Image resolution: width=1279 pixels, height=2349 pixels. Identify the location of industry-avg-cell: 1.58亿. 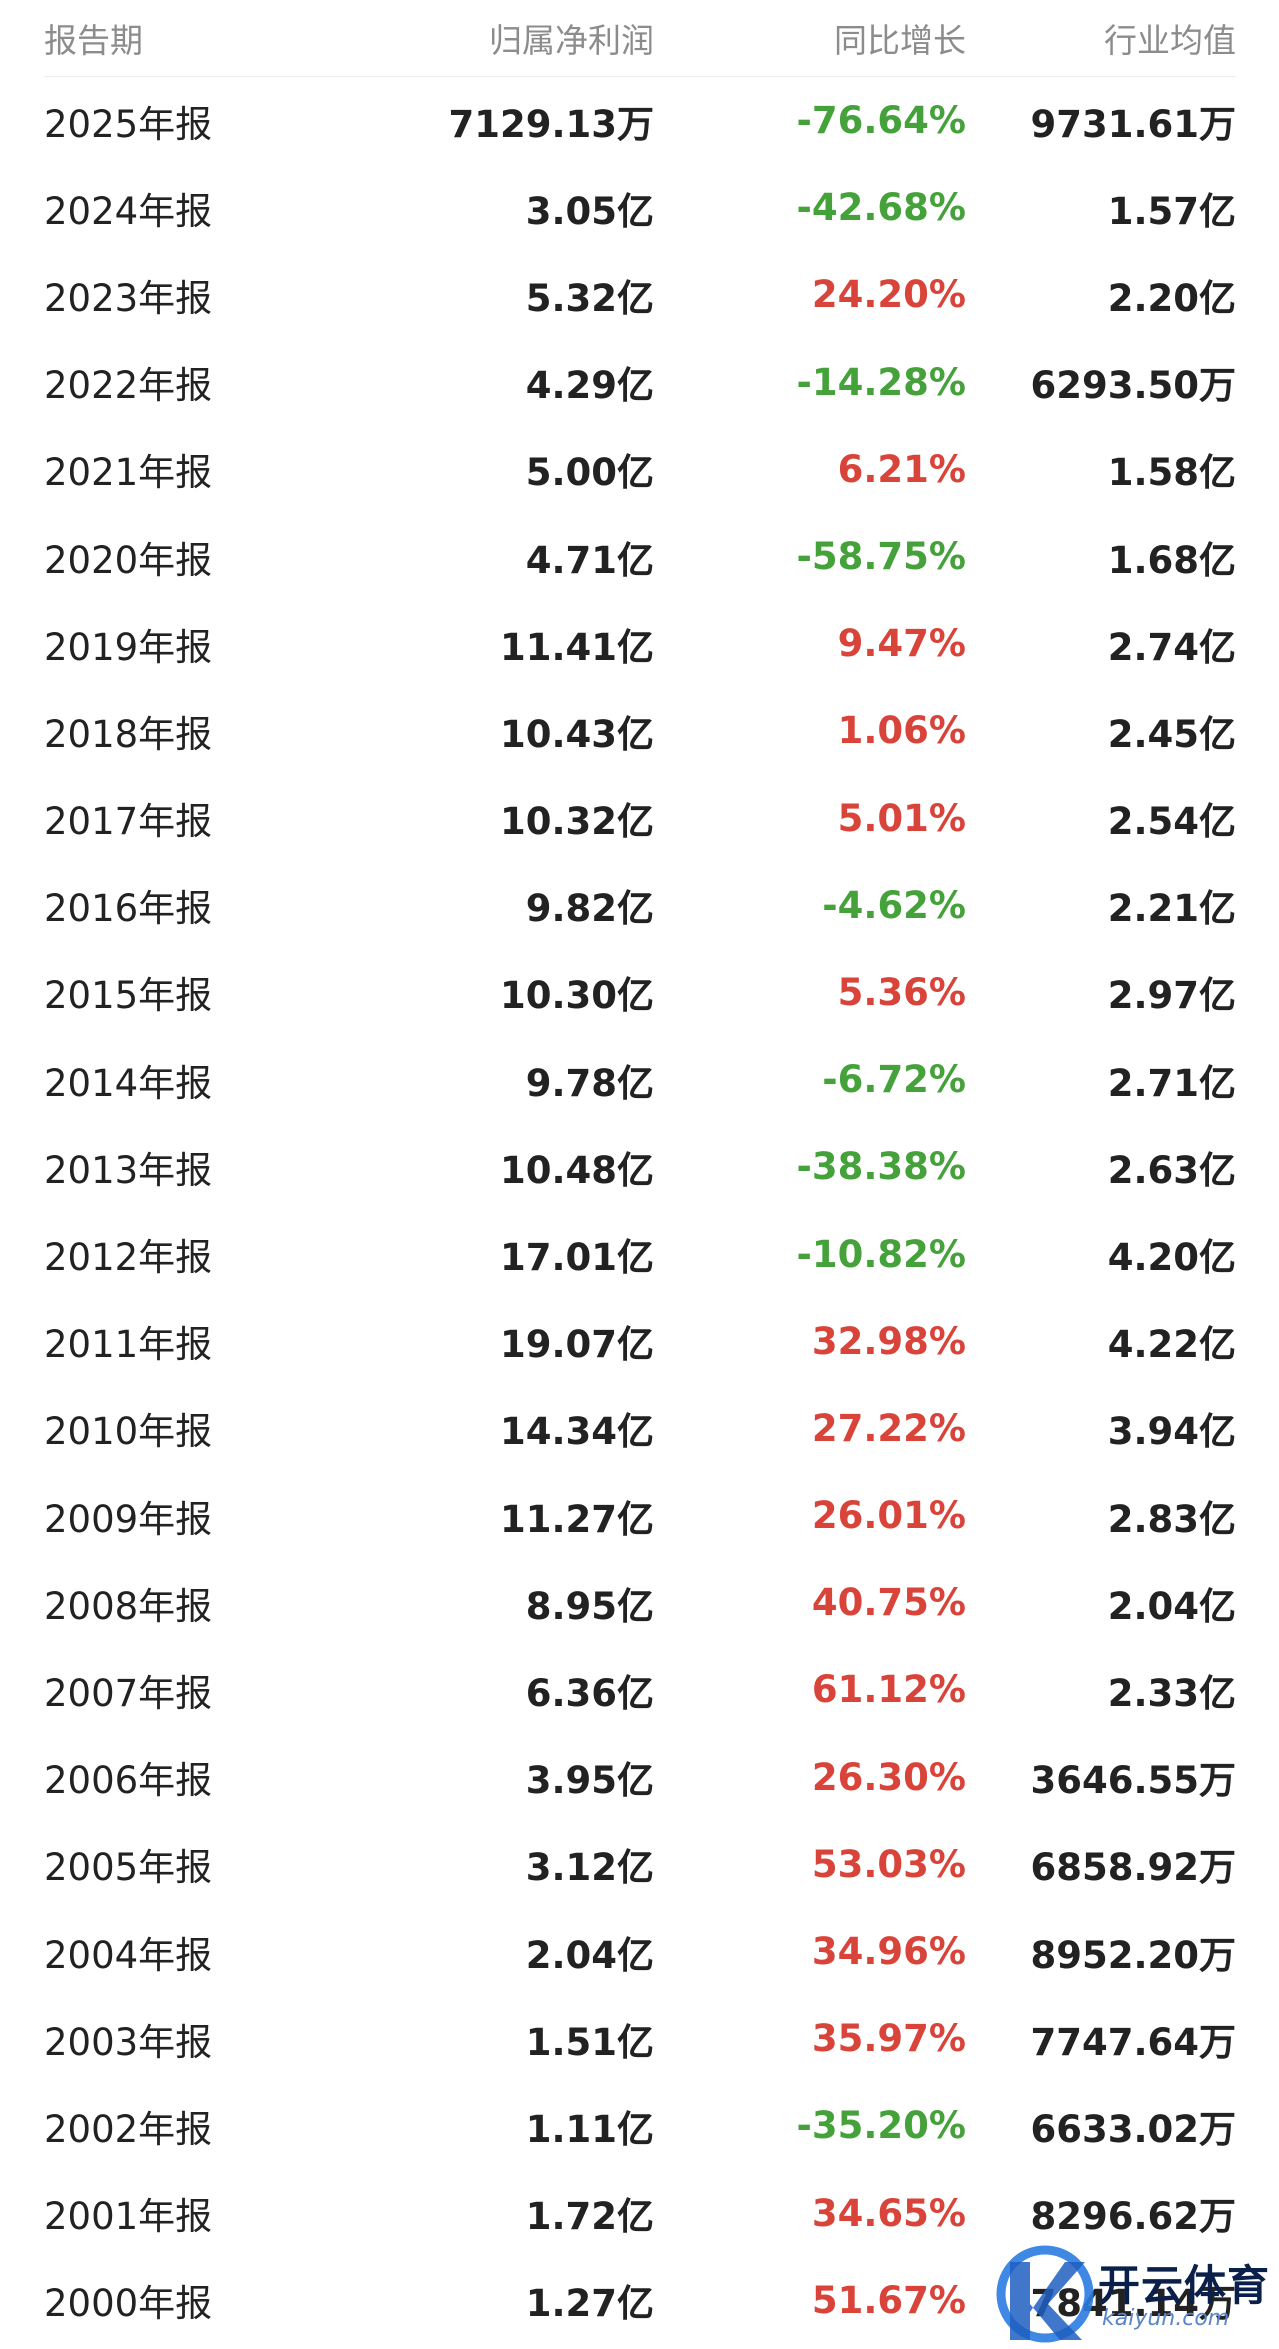
(1171, 473).